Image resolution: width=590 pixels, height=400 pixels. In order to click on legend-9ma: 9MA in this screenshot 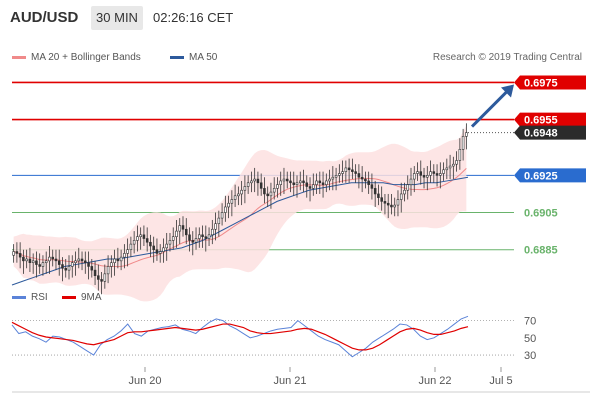, I will do `click(82, 297)`.